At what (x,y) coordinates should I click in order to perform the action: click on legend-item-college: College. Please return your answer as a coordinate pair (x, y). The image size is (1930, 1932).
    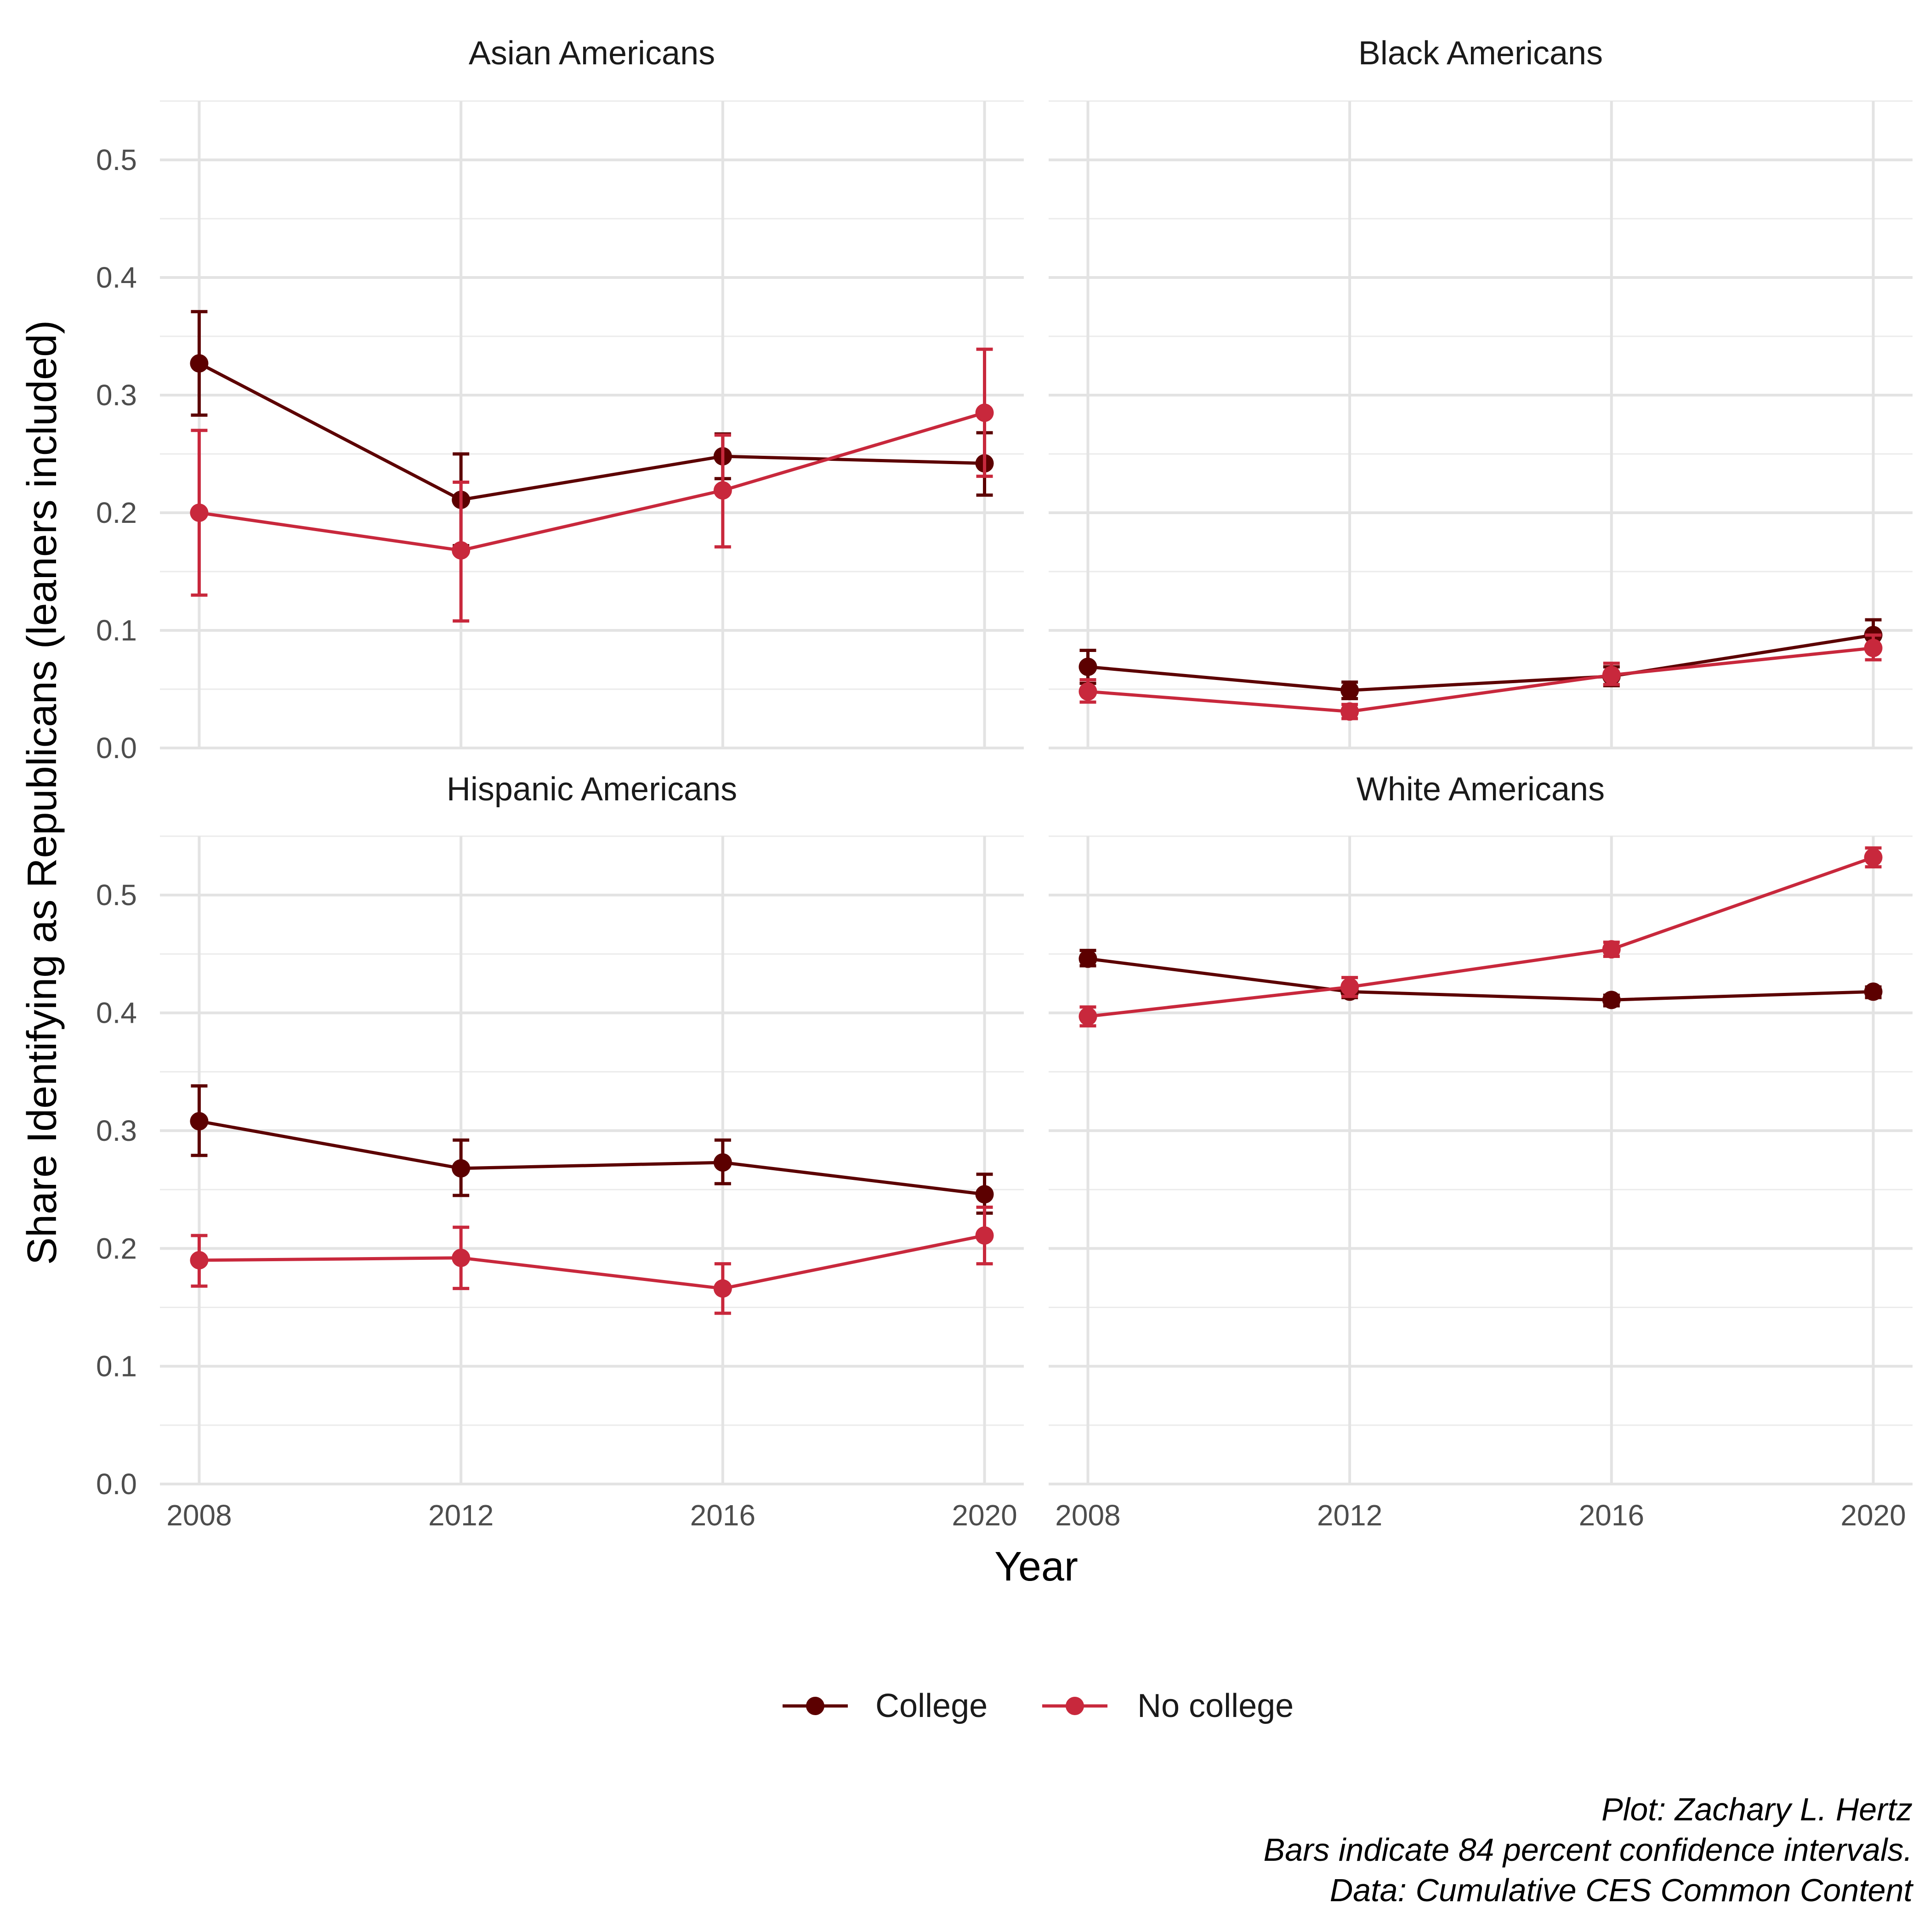
    Looking at the image, I should click on (886, 1706).